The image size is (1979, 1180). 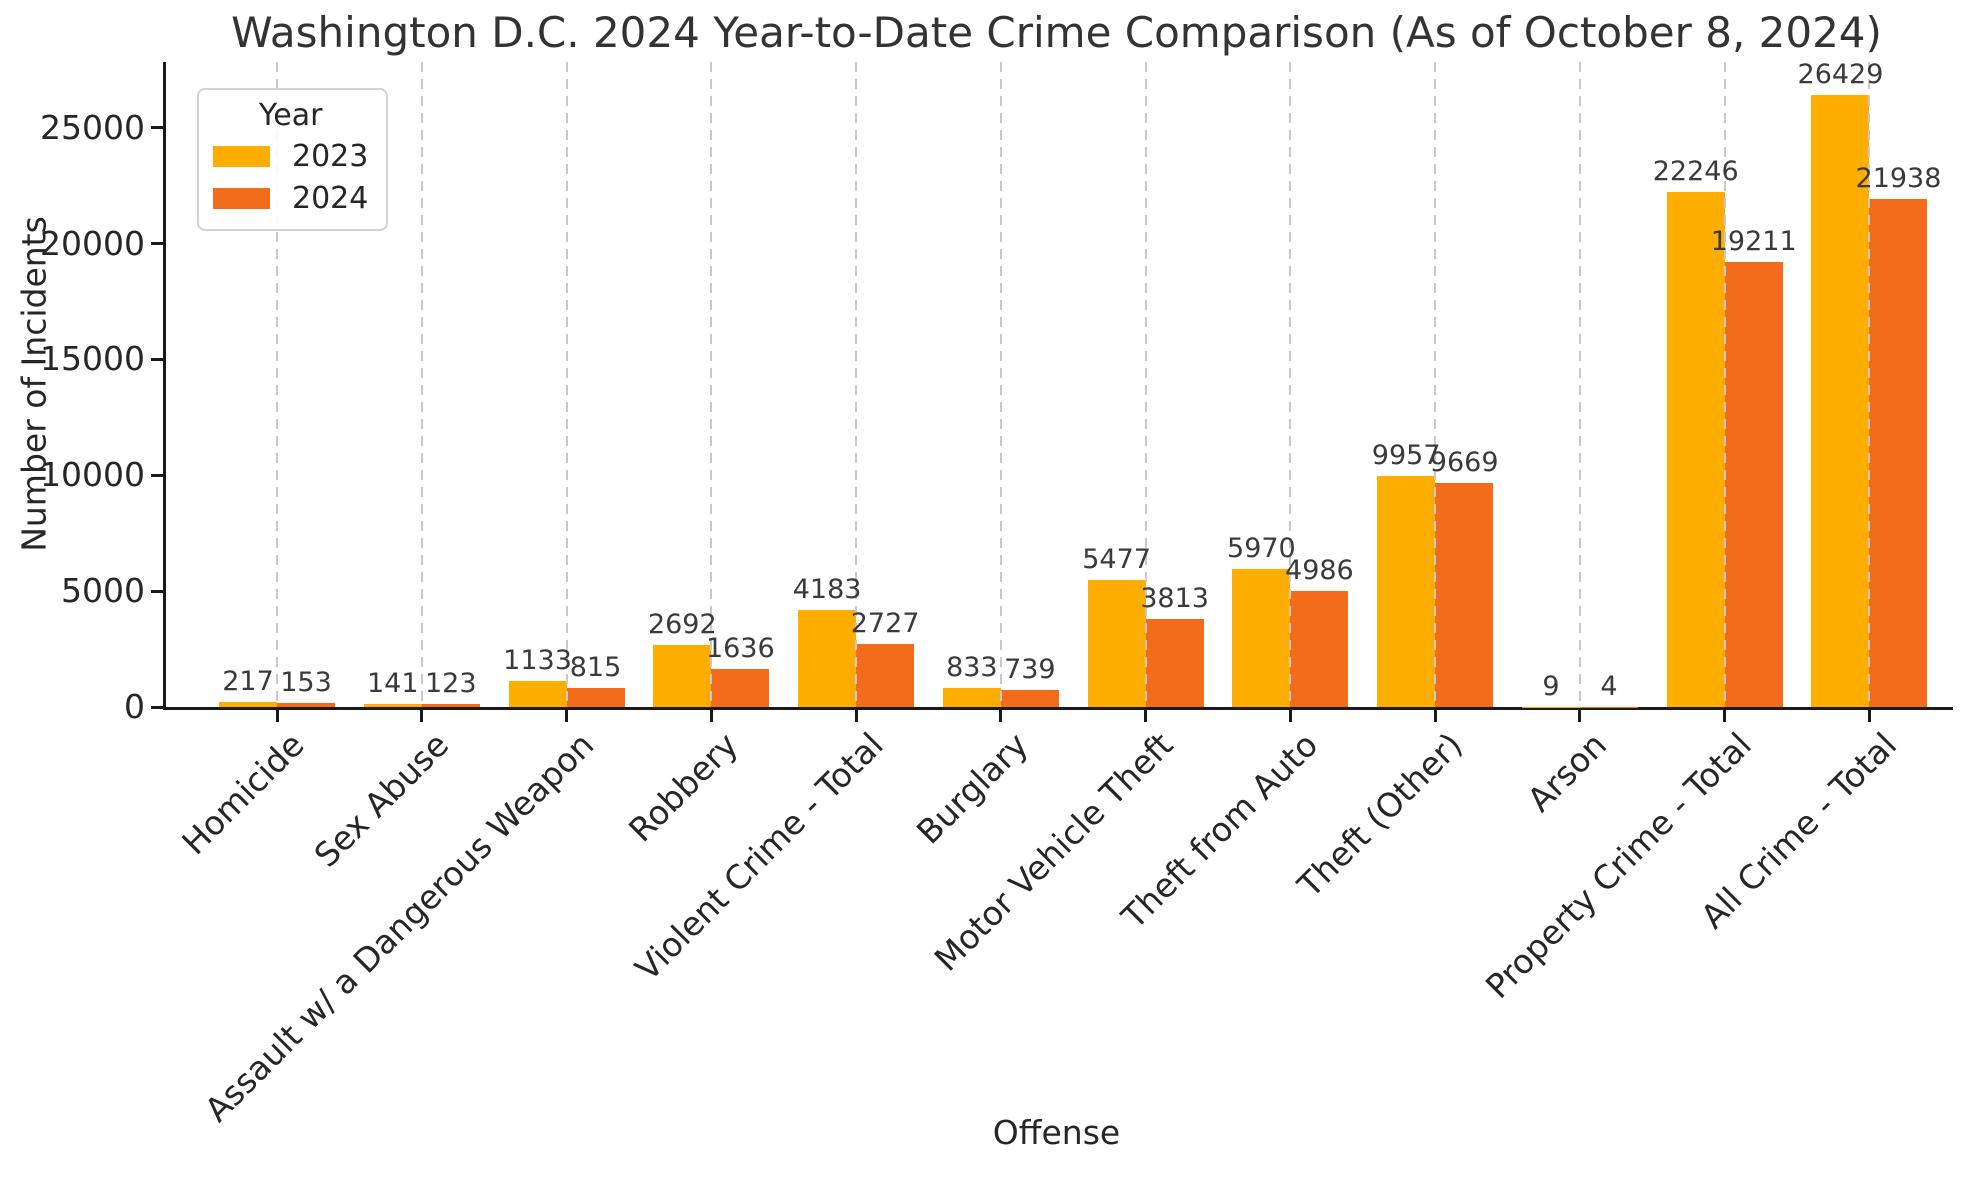 What do you see at coordinates (1056, 1132) in the screenshot?
I see `x-axis-title: Offense` at bounding box center [1056, 1132].